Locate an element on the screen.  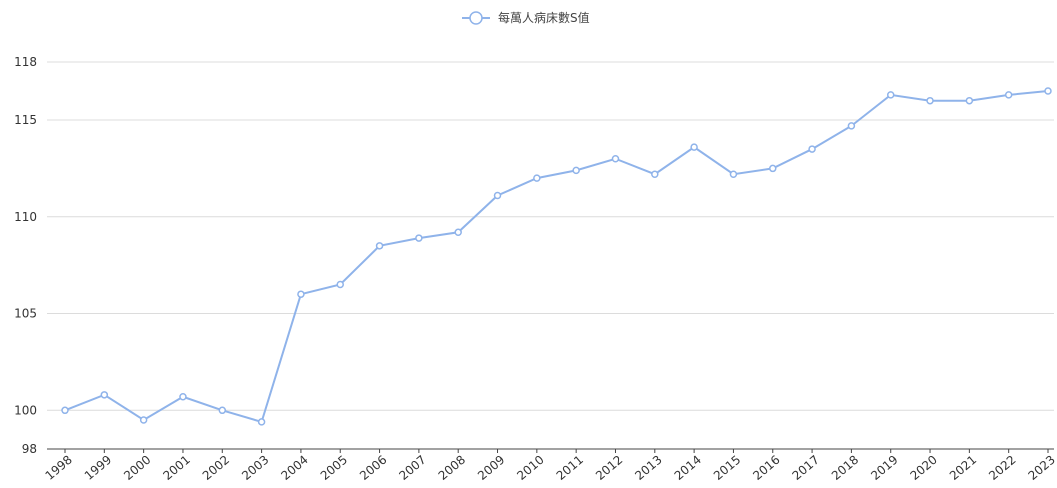
x-tick-label-2004: 2004 is located at coordinates (294, 468).